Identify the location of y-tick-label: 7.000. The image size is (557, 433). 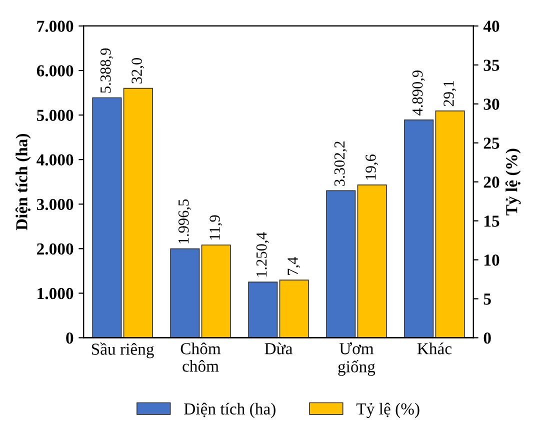
(55, 26).